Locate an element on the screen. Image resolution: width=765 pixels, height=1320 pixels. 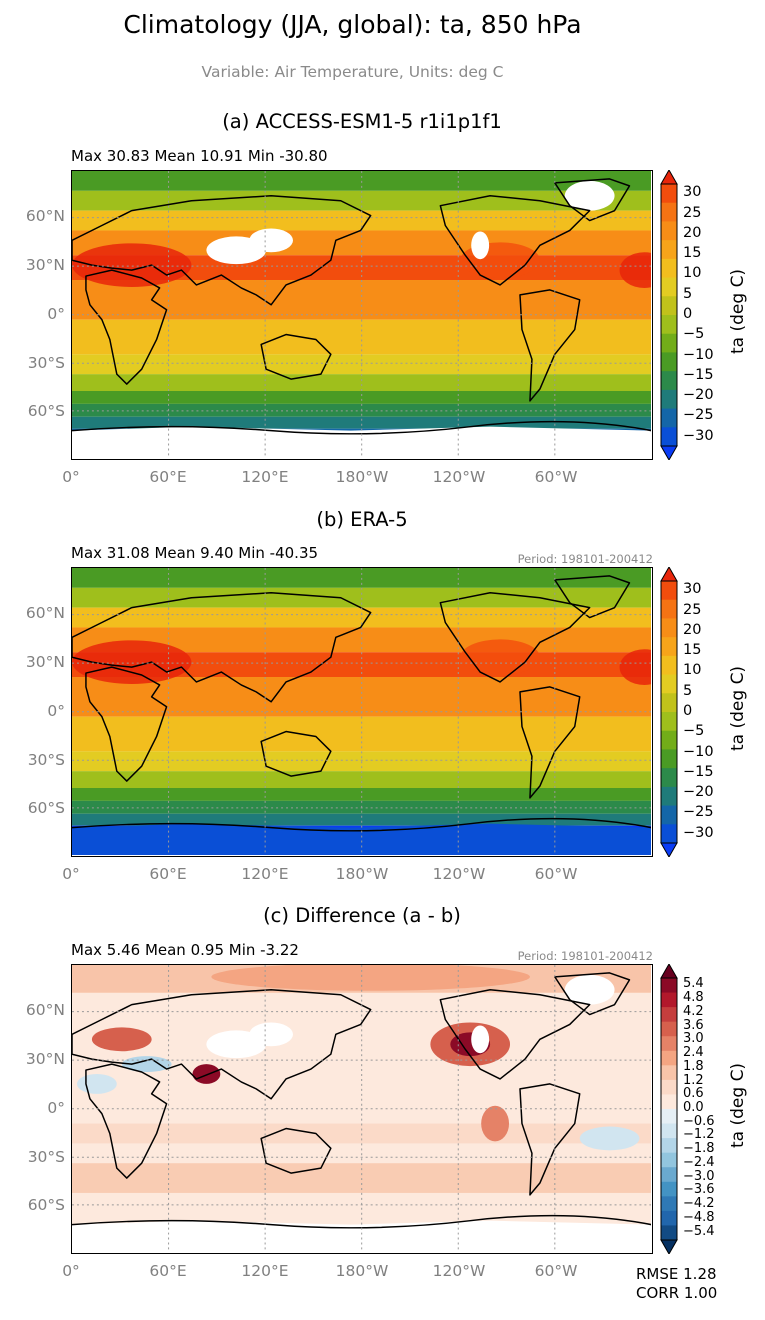
colorbar-tick-label: −4.2 is located at coordinates (699, 1204).